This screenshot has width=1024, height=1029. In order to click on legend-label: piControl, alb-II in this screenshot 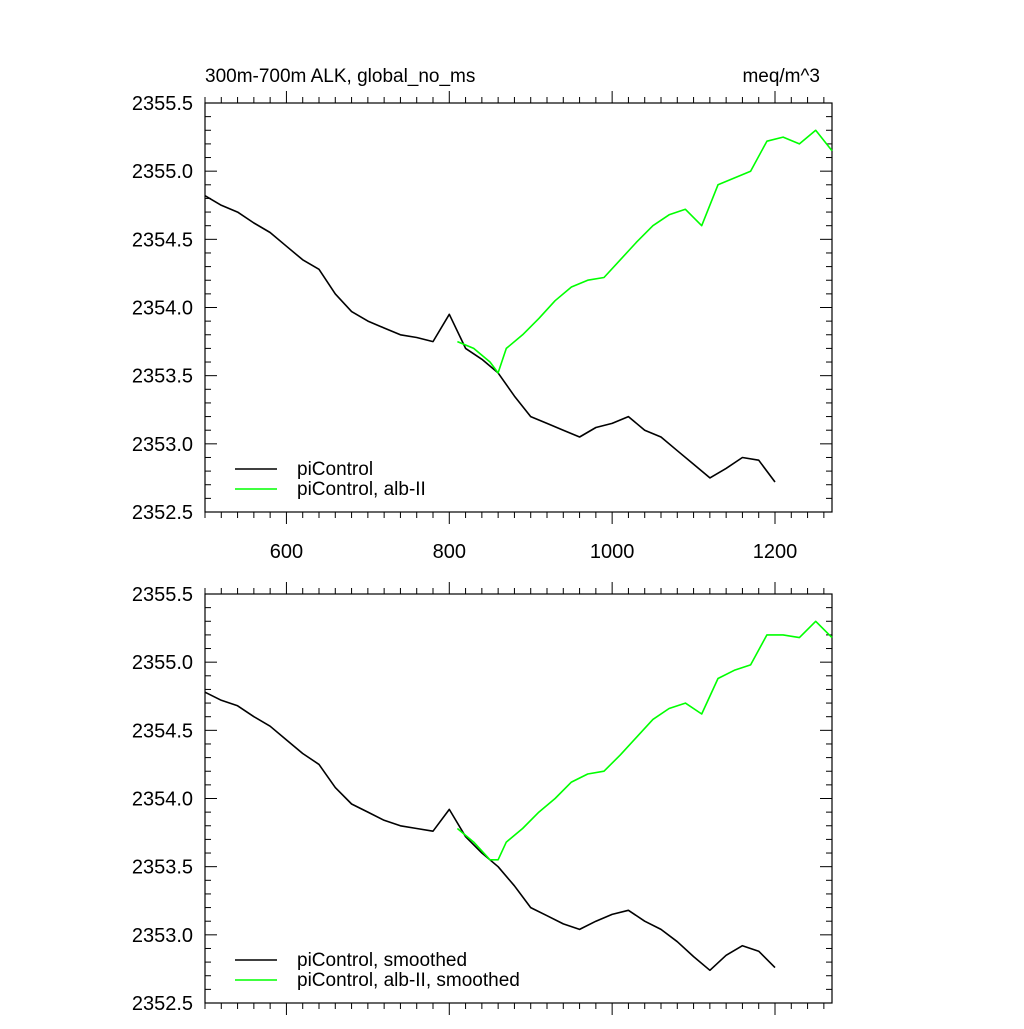, I will do `click(361, 489)`.